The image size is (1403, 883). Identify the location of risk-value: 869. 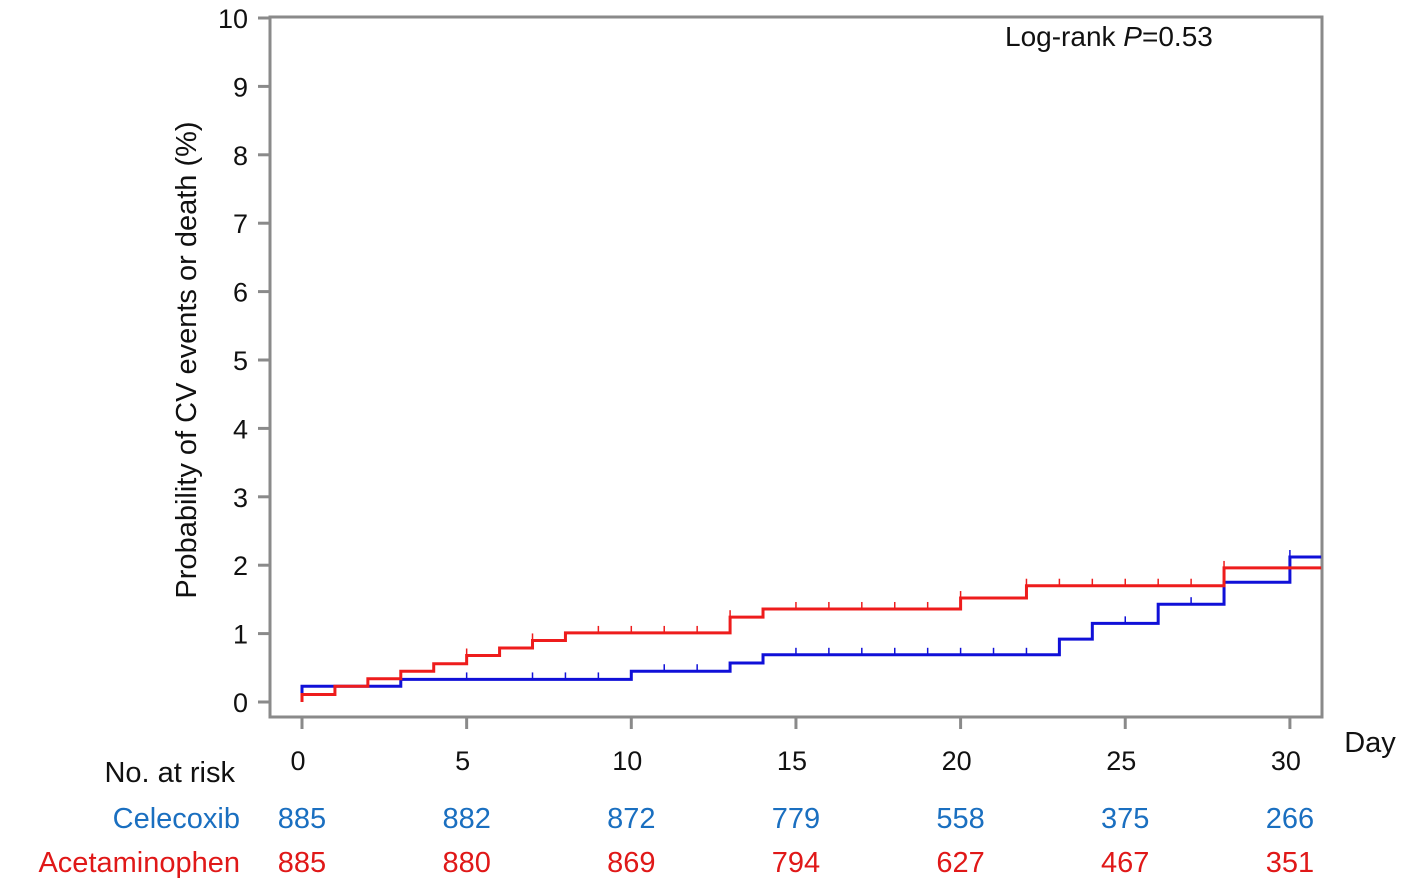
(631, 863).